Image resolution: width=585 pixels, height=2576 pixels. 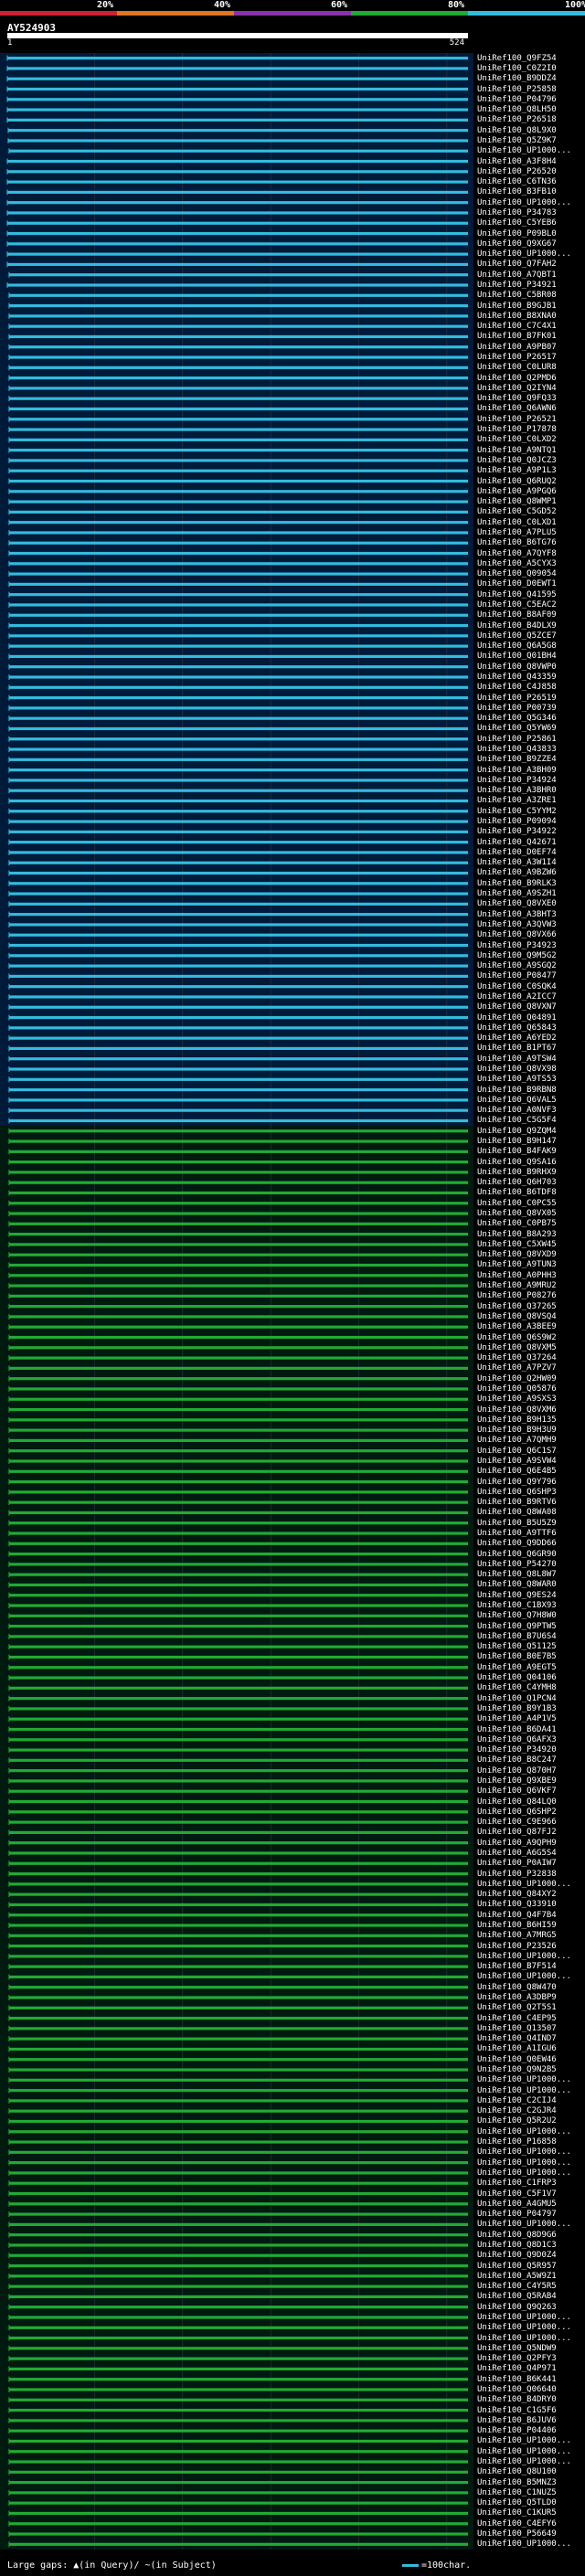 I want to click on hit-label: UniRef100_A3BEE9, so click(x=517, y=1327).